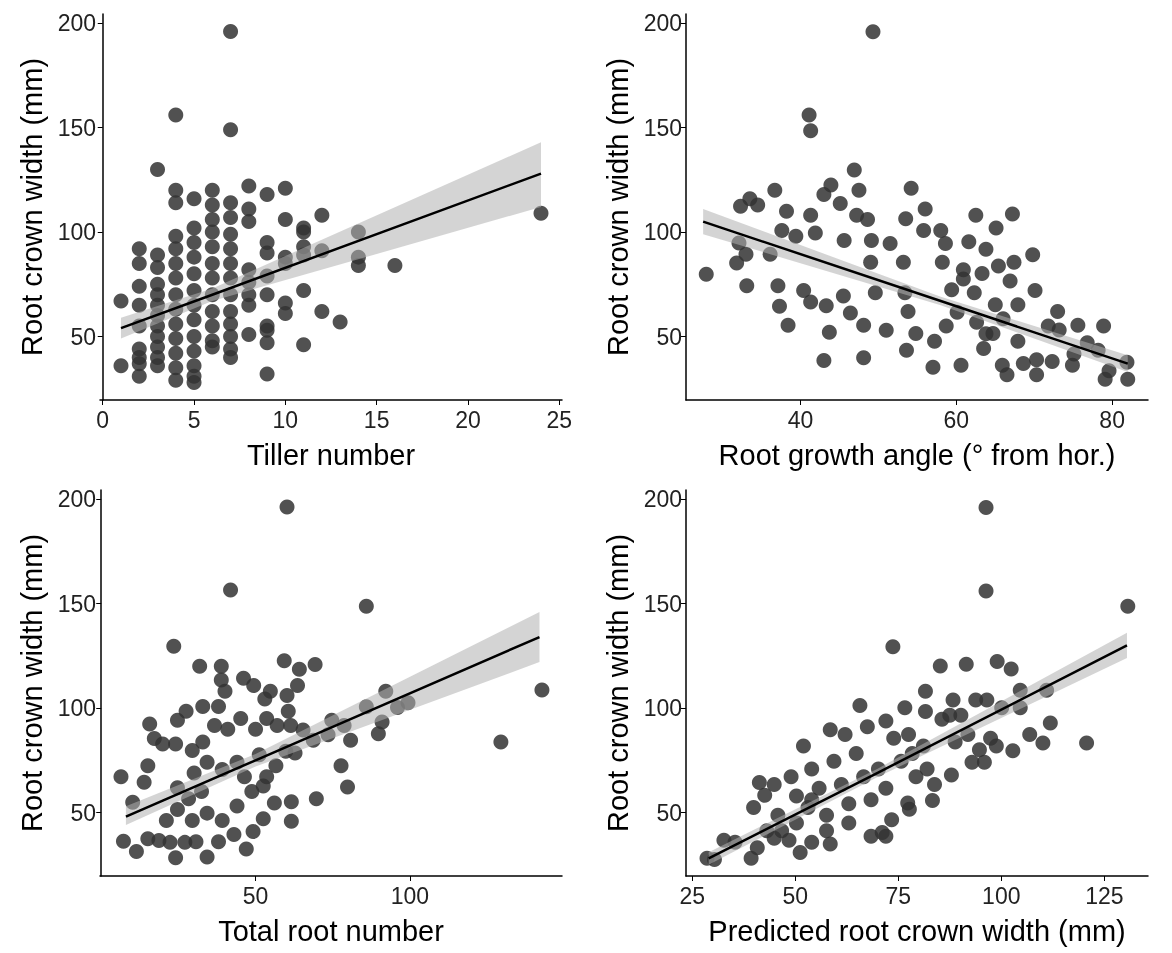  I want to click on x-axis-title: Tiller number, so click(331, 454).